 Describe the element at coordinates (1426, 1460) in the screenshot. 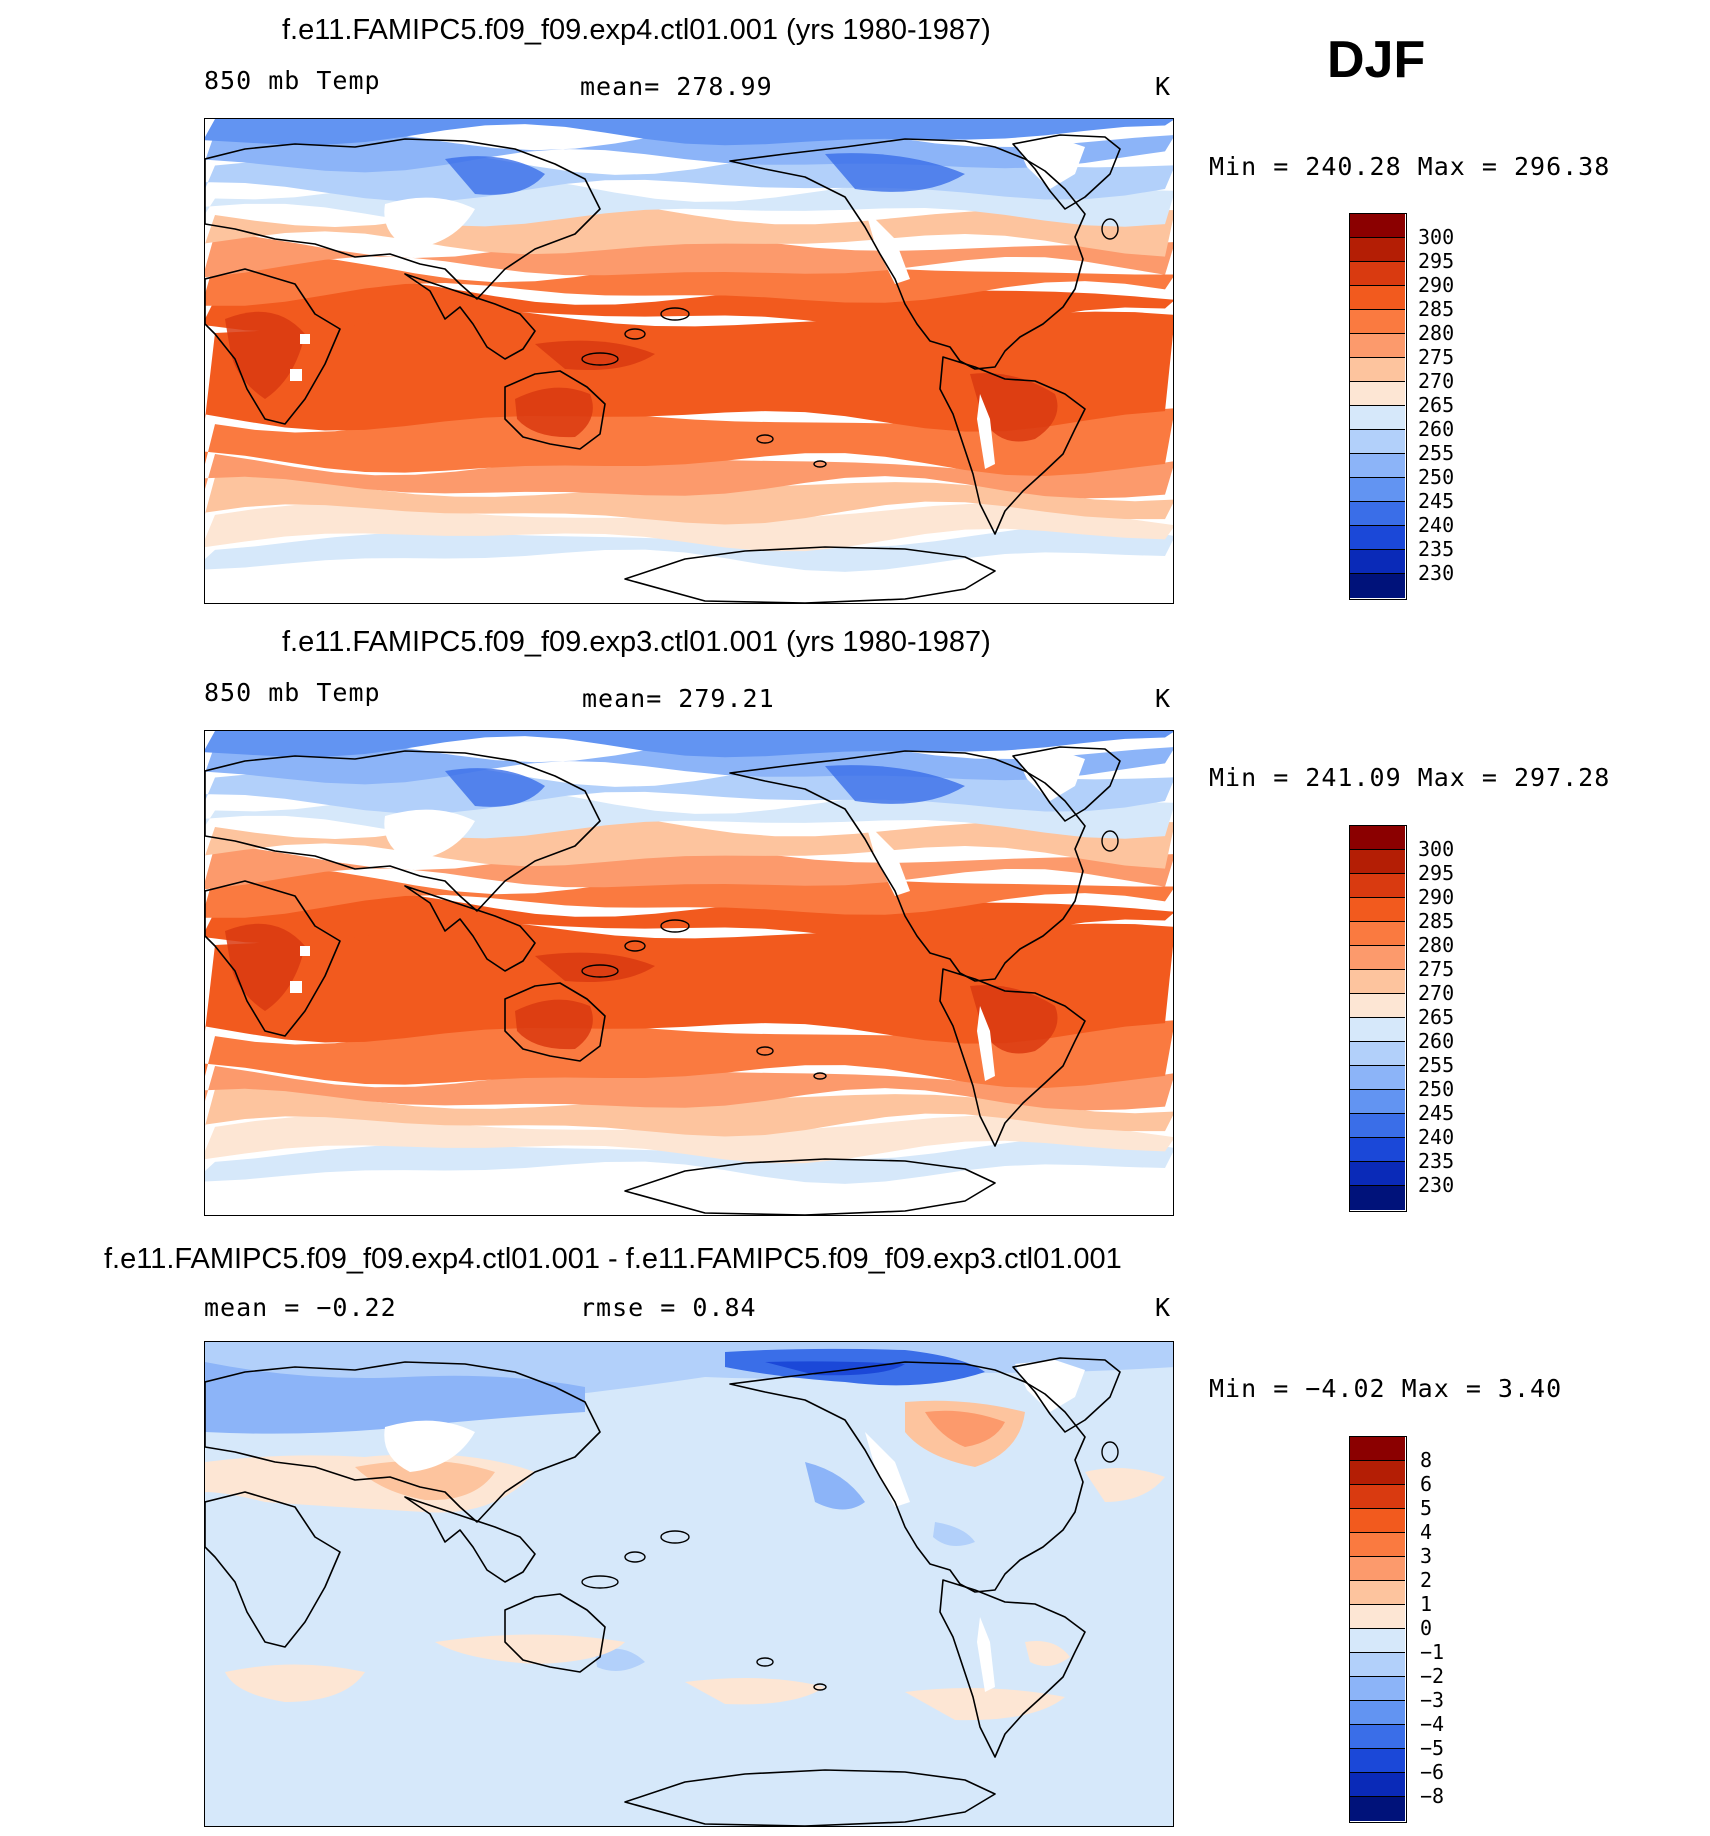

I see `colorbar-tick-label: 8` at that location.